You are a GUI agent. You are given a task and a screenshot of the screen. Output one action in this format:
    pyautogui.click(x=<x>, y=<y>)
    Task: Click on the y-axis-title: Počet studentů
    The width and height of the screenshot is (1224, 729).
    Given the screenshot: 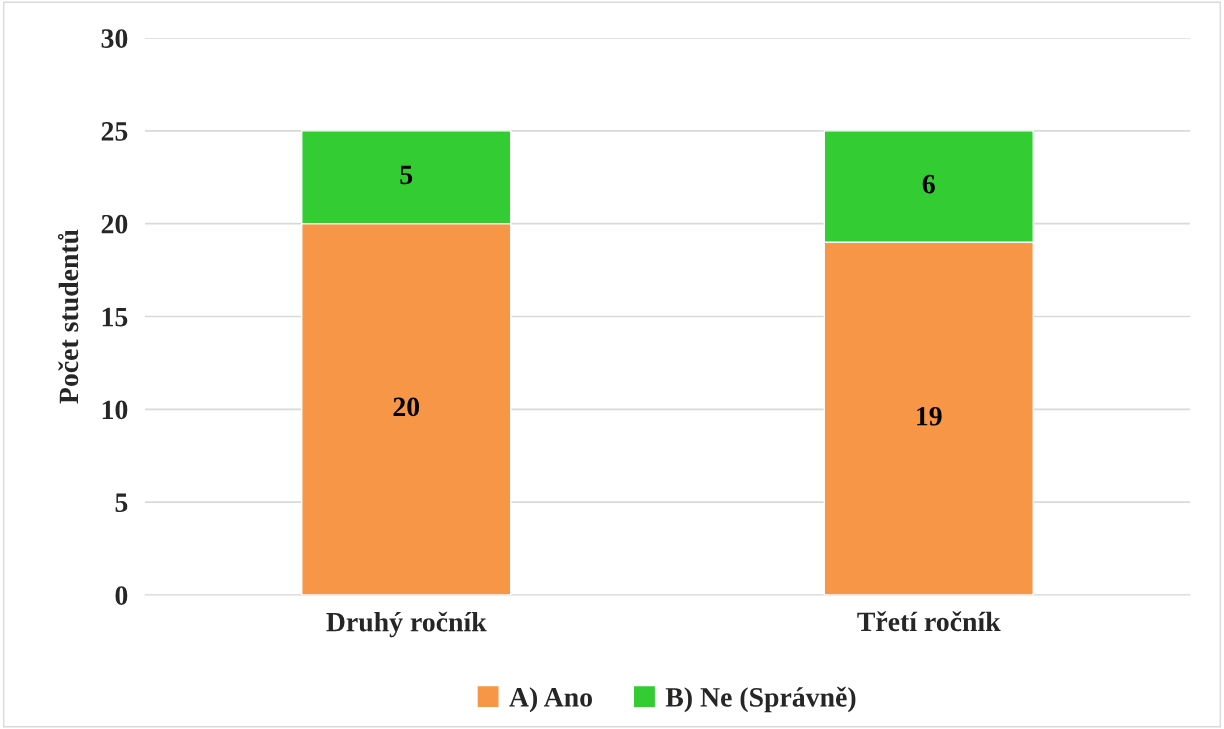 What is the action you would take?
    pyautogui.click(x=68, y=316)
    